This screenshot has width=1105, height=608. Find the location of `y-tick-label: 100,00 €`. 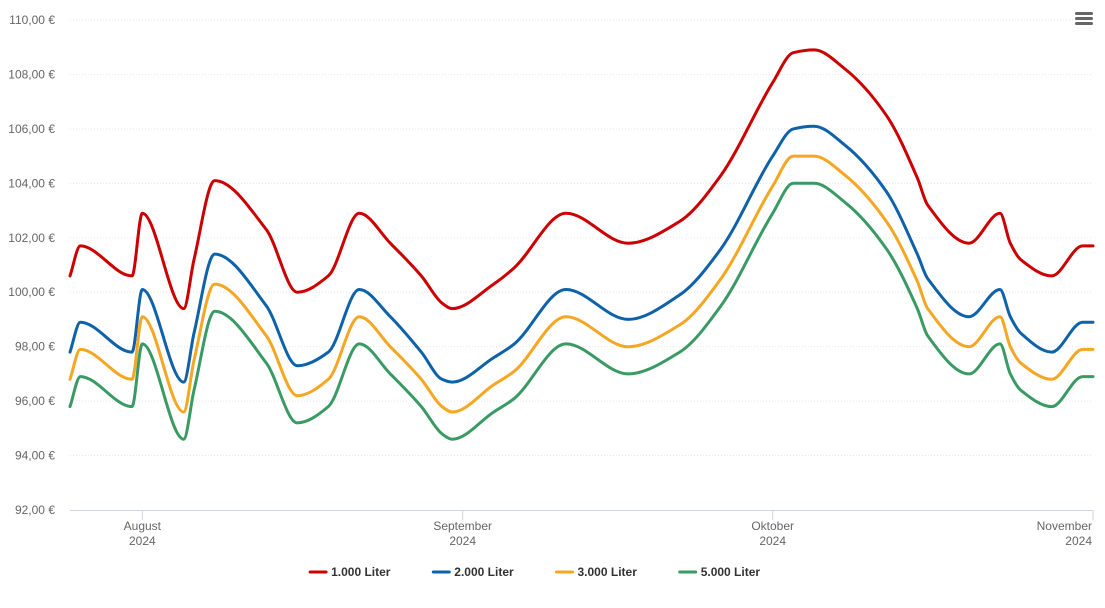

y-tick-label: 100,00 € is located at coordinates (31, 292).